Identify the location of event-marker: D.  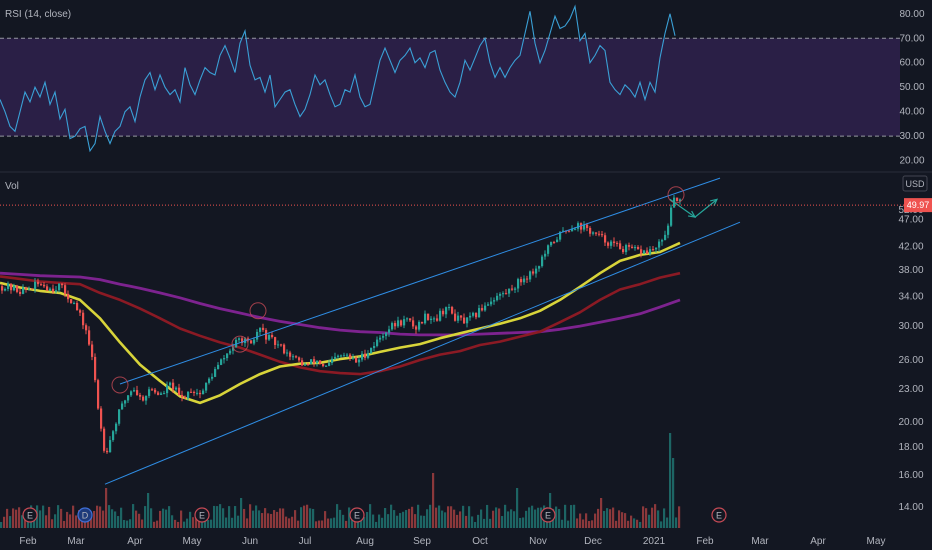
(85, 515).